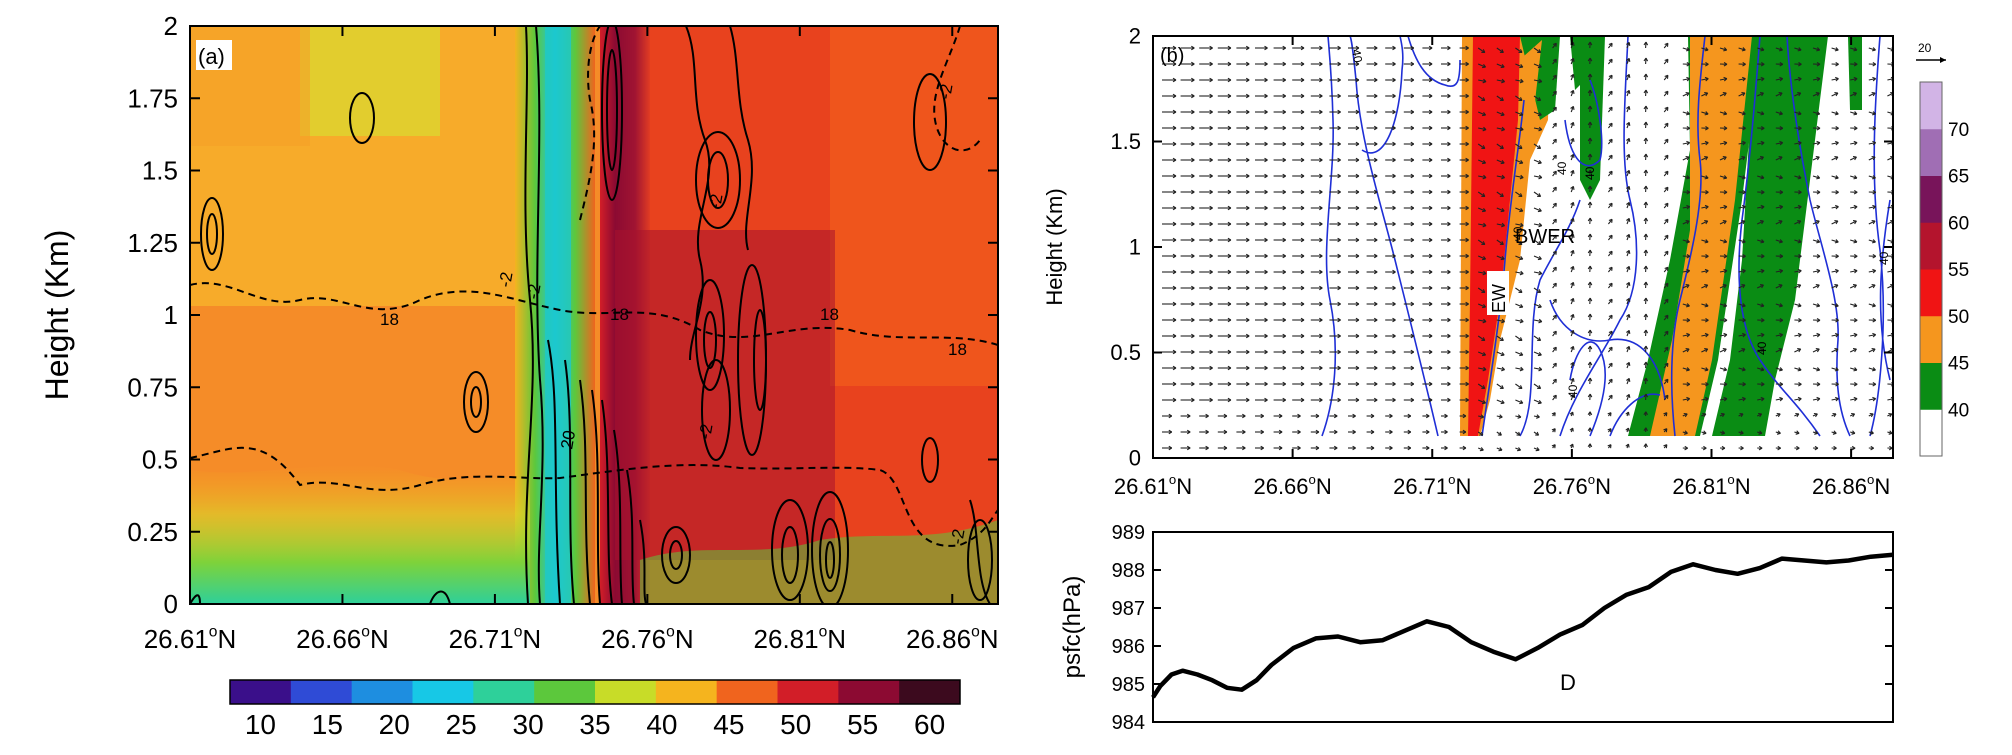  I want to click on colorbar-b-label: 70, so click(1958, 130).